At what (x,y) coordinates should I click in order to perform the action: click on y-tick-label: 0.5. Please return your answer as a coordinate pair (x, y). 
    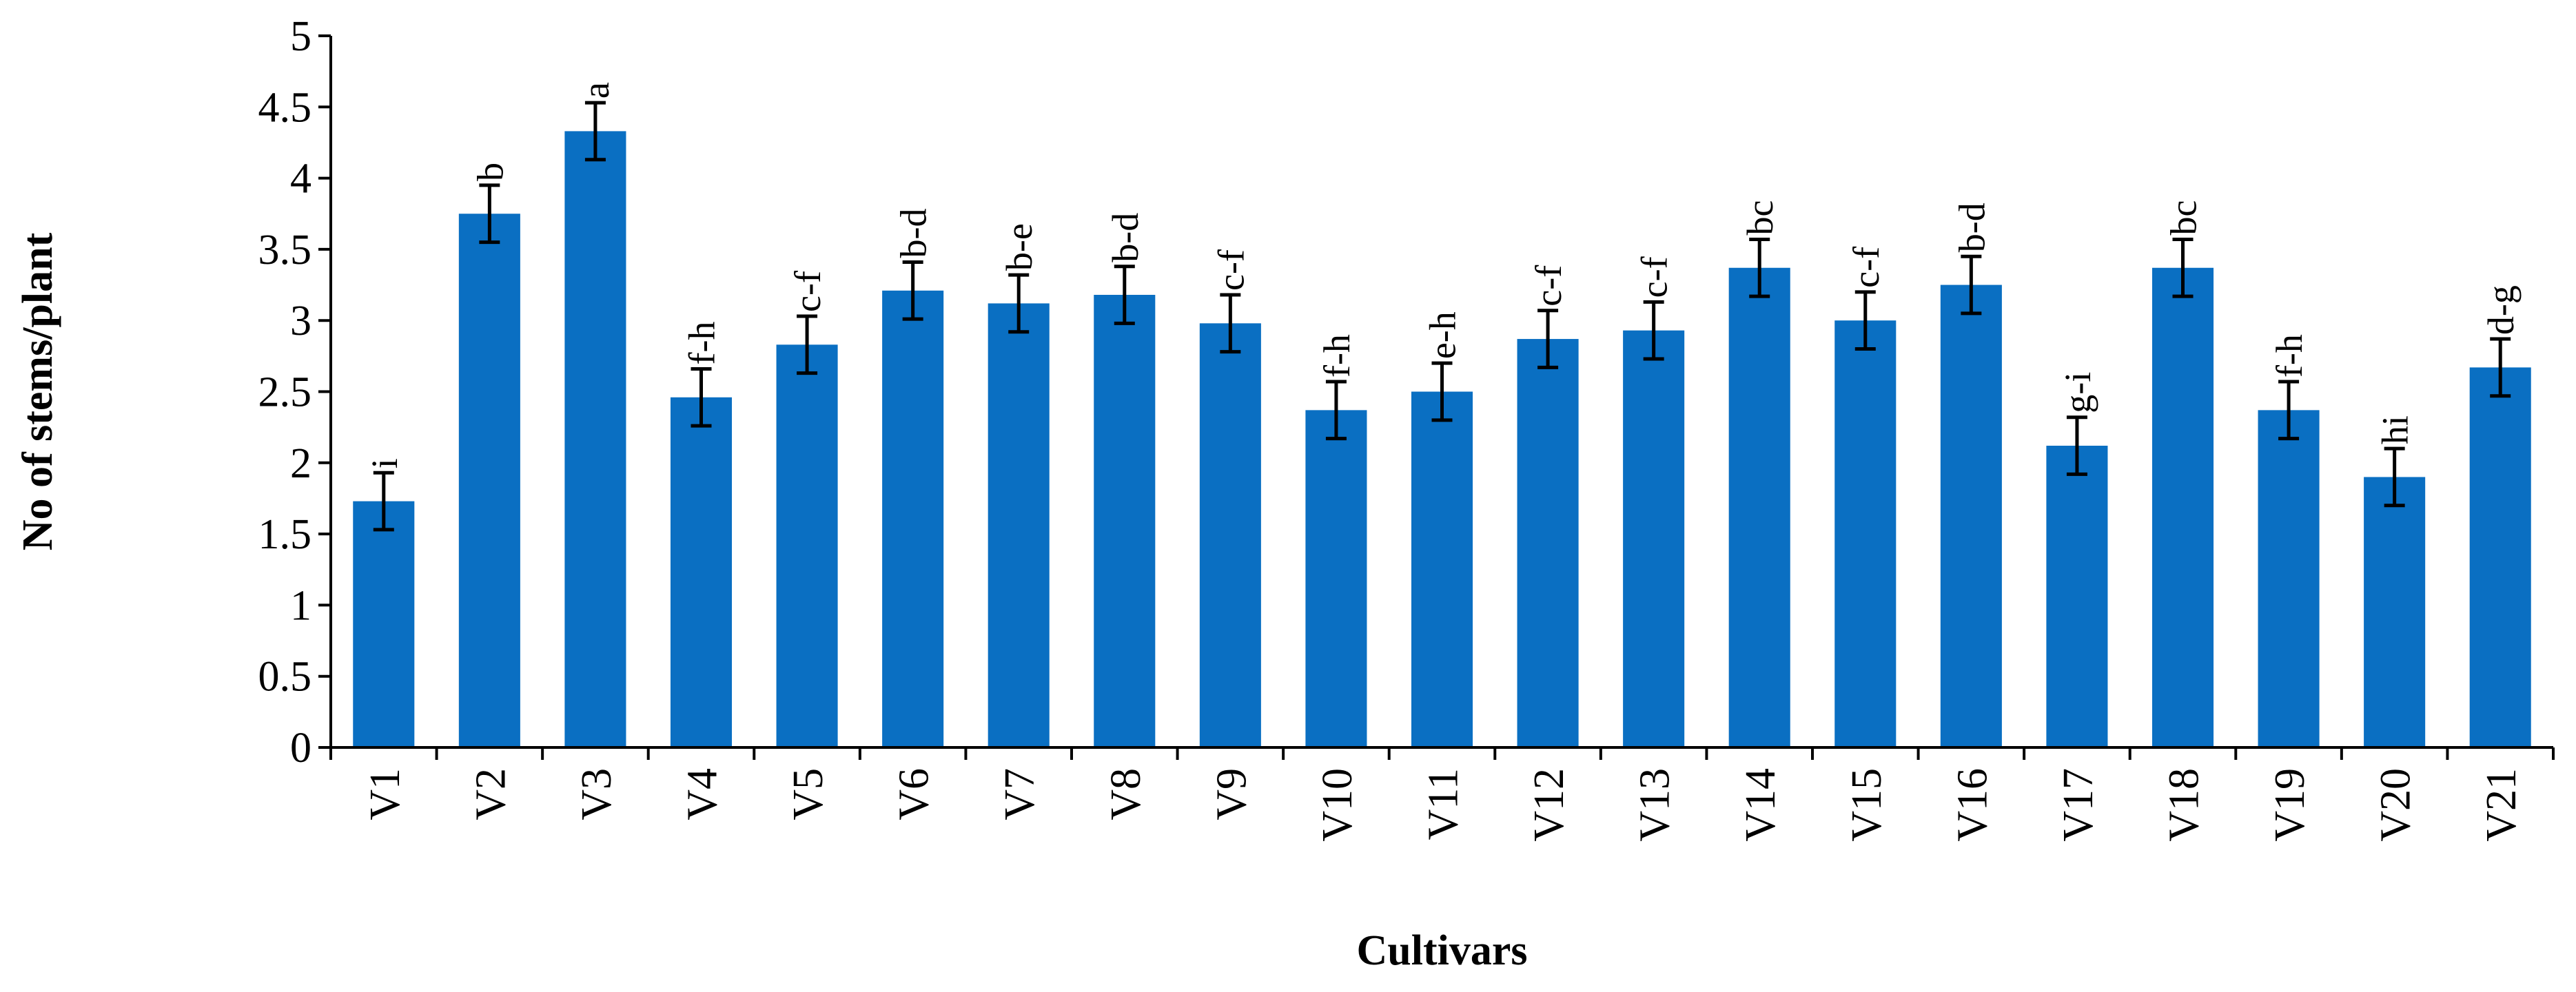
    Looking at the image, I should click on (285, 677).